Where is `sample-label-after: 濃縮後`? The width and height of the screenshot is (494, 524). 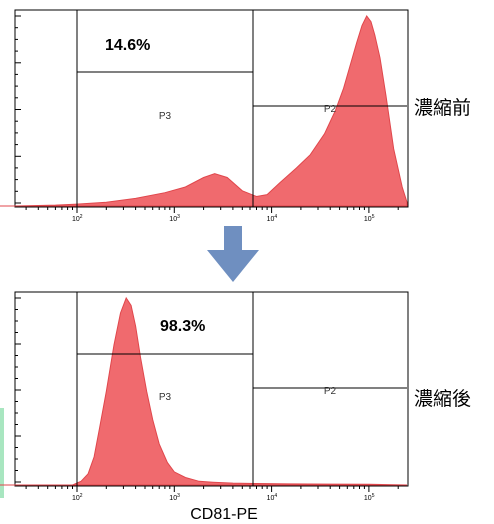 sample-label-after: 濃縮後 is located at coordinates (442, 399).